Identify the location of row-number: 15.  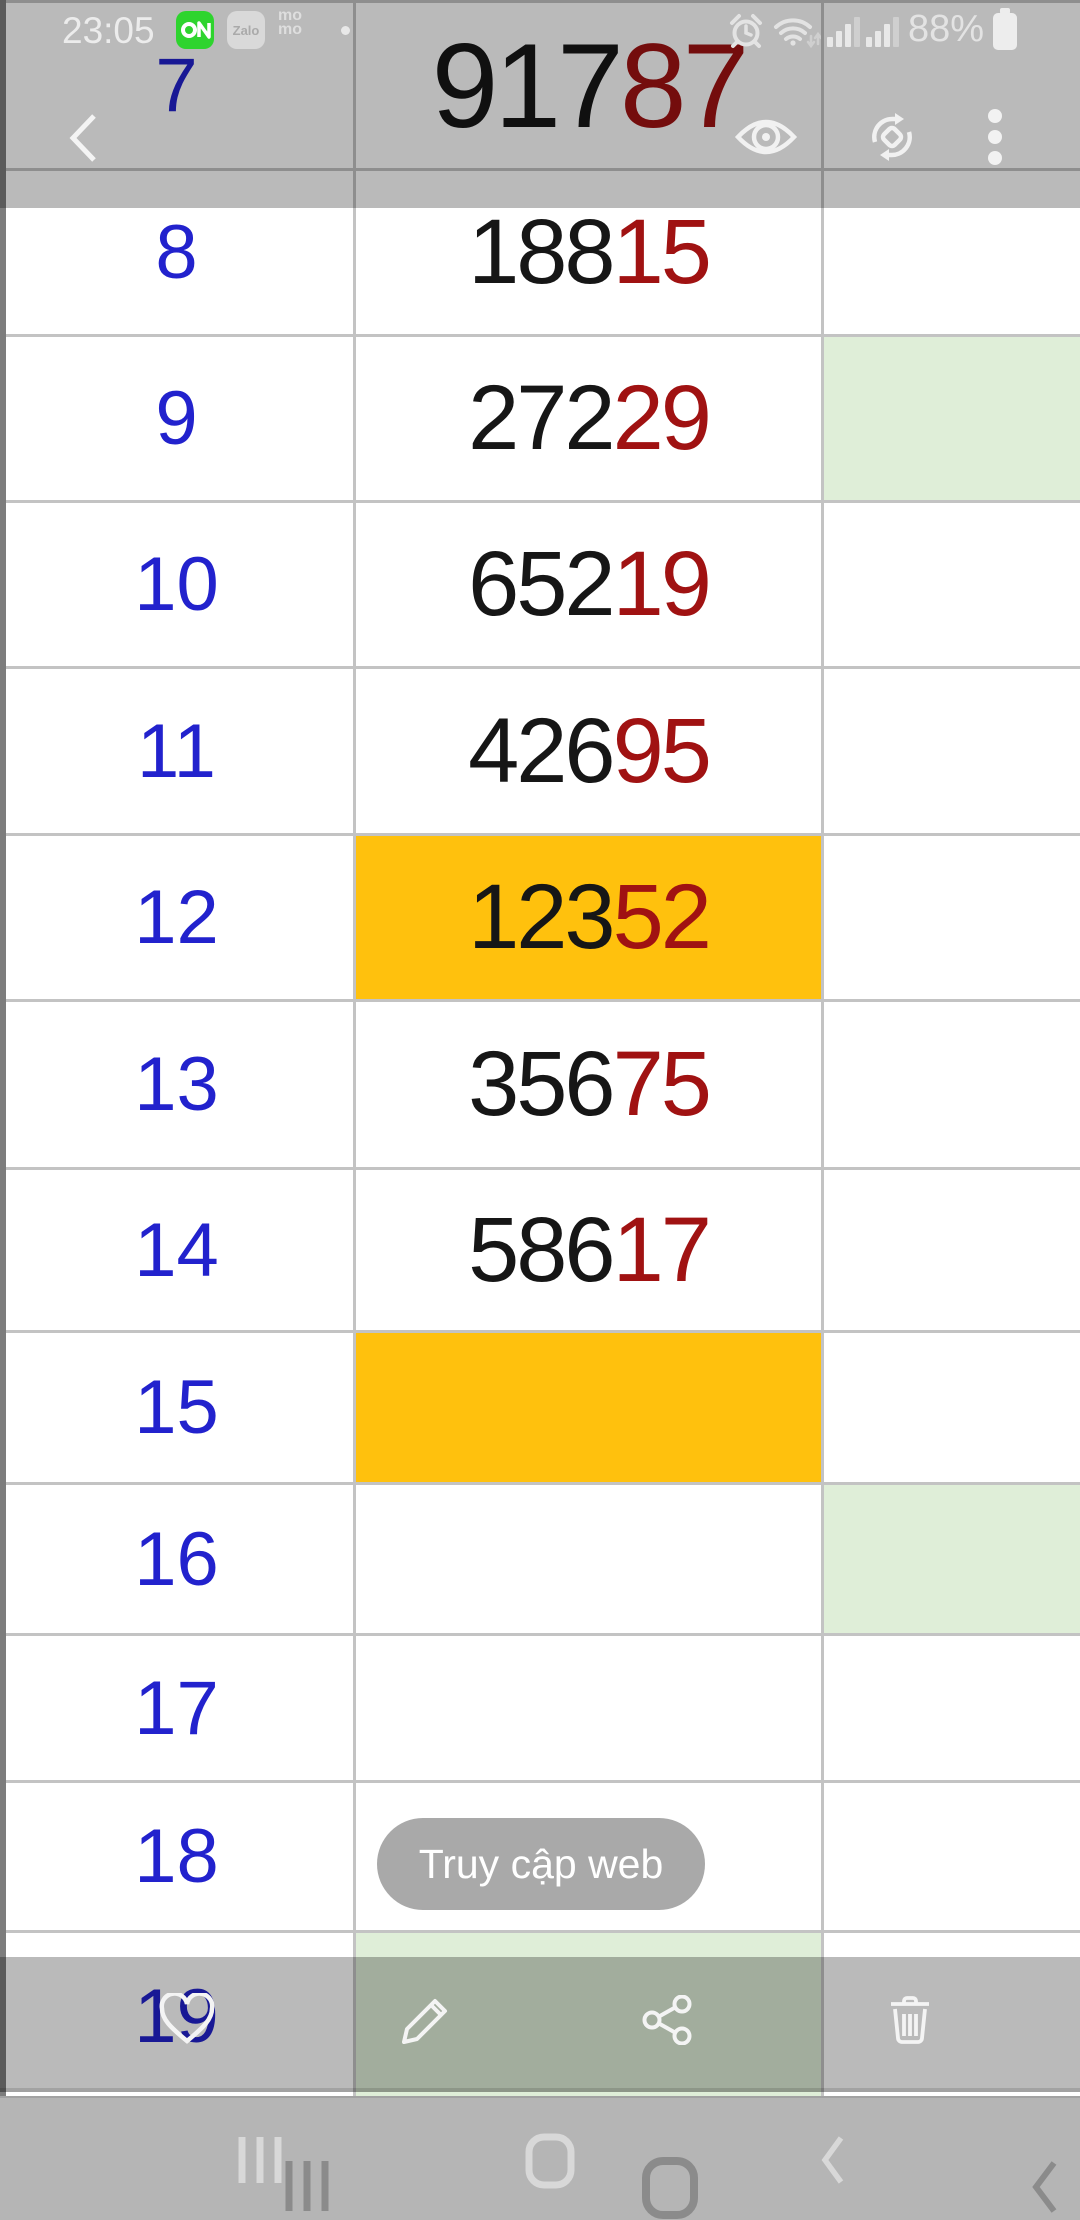
(176, 1407).